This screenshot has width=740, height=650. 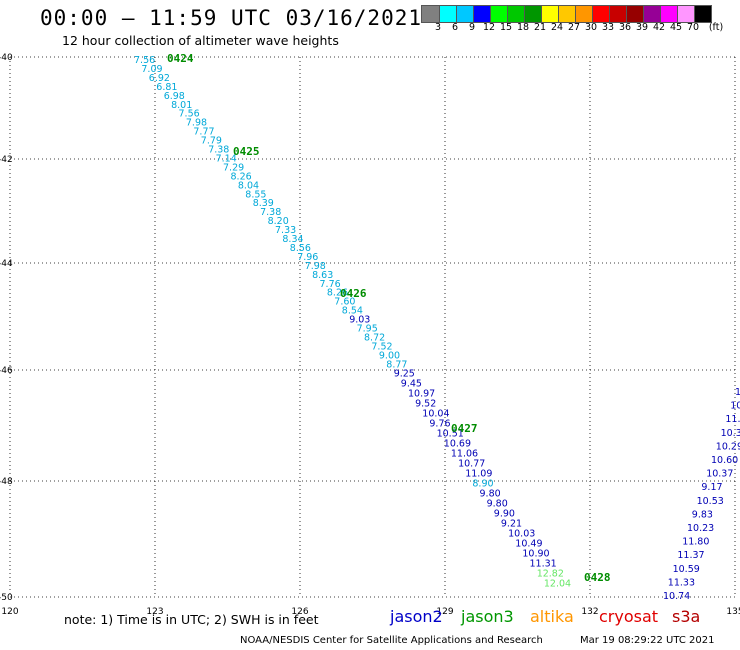 I want to click on color-scale-label: 24, so click(x=557, y=27).